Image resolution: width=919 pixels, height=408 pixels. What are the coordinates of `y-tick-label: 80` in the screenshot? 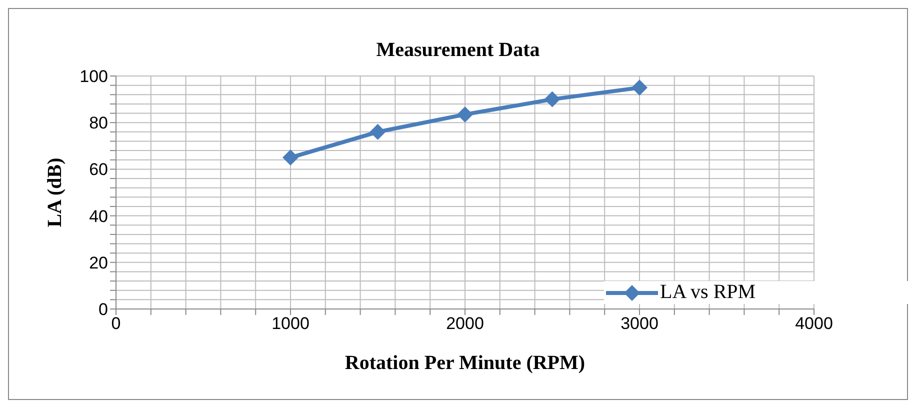 It's located at (98, 123).